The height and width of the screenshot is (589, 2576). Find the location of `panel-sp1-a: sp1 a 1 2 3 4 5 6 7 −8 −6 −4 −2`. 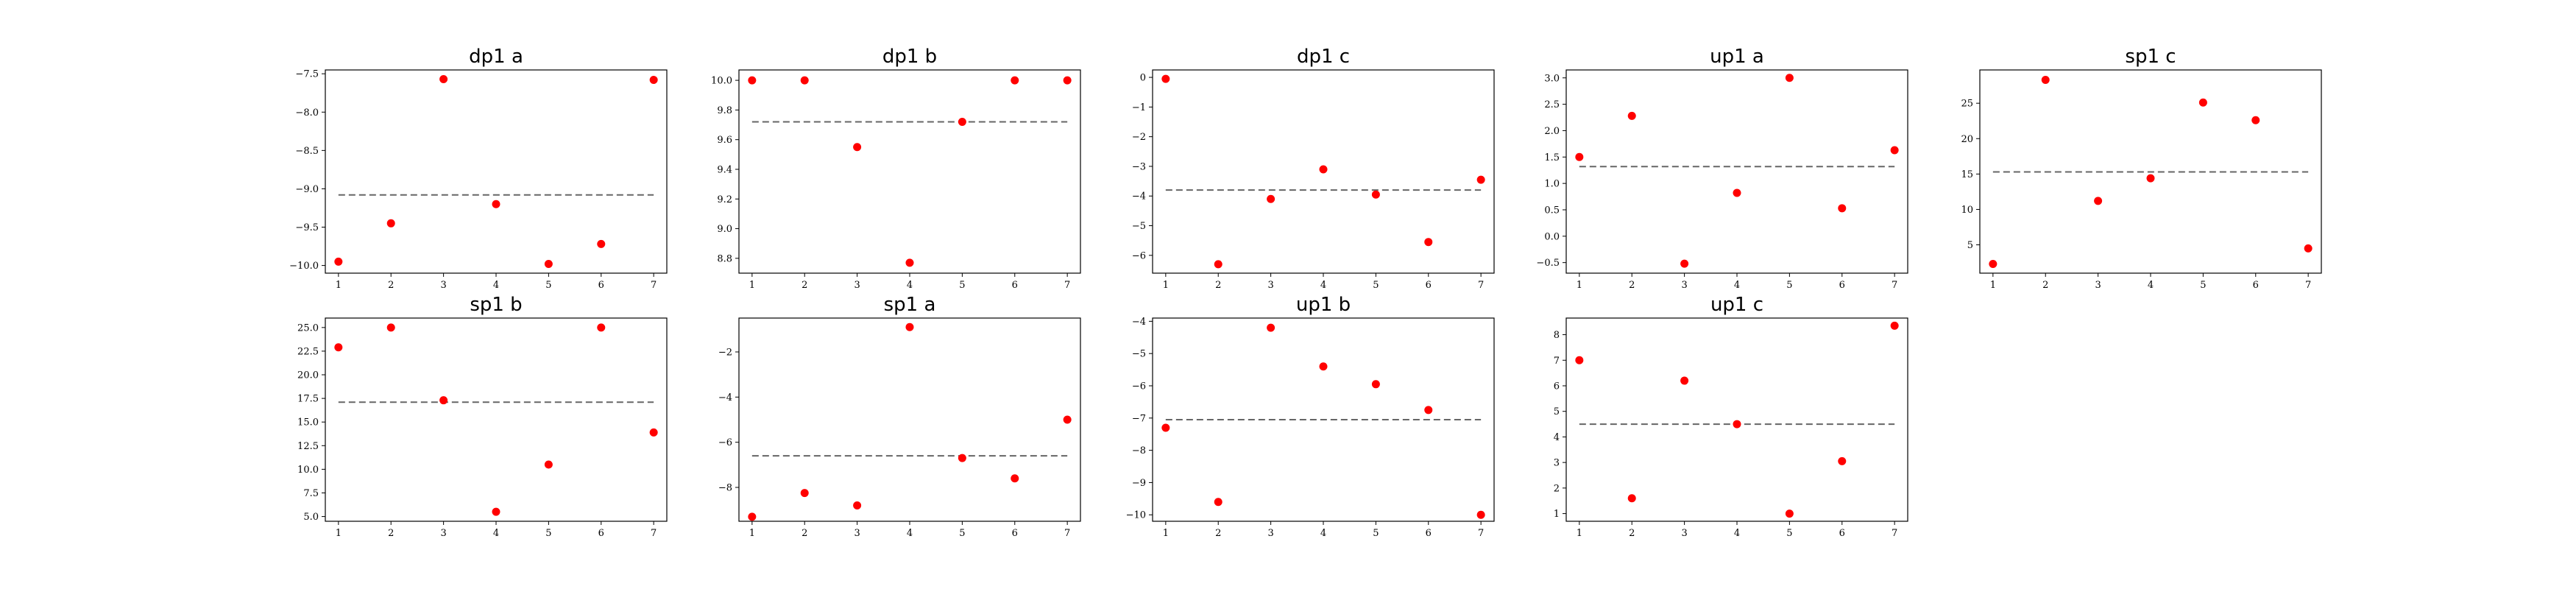

panel-sp1-a: sp1 a 1 2 3 4 5 6 7 −8 −6 −4 −2 is located at coordinates (899, 416).